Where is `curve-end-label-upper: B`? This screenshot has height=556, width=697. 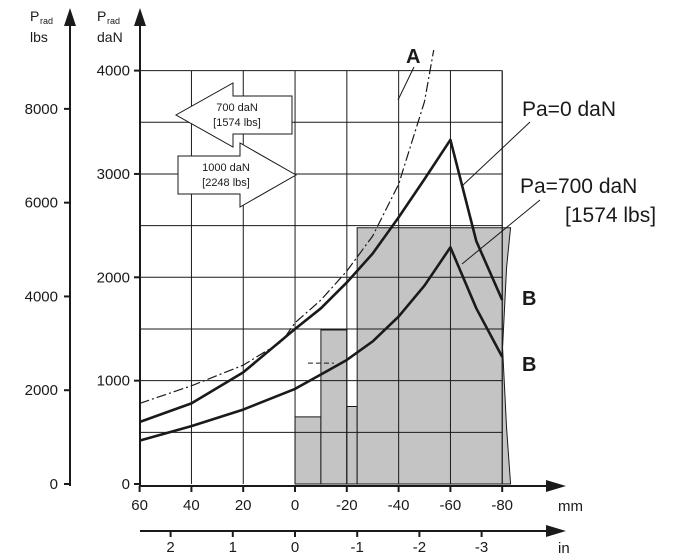
curve-end-label-upper: B is located at coordinates (529, 299).